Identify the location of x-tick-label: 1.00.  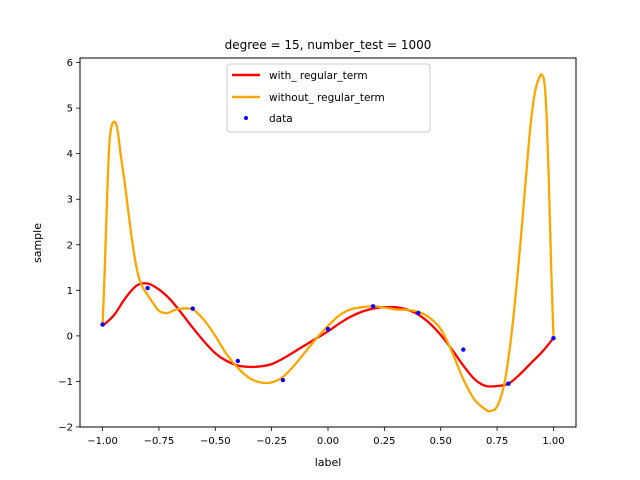
(553, 441).